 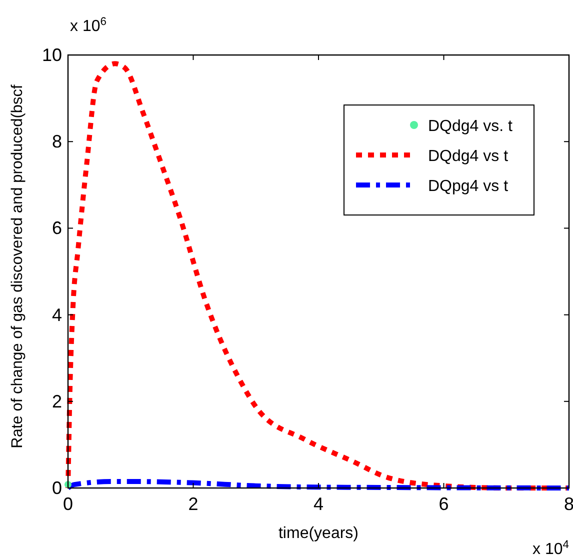 What do you see at coordinates (193, 504) in the screenshot?
I see `x-tick-label: 2` at bounding box center [193, 504].